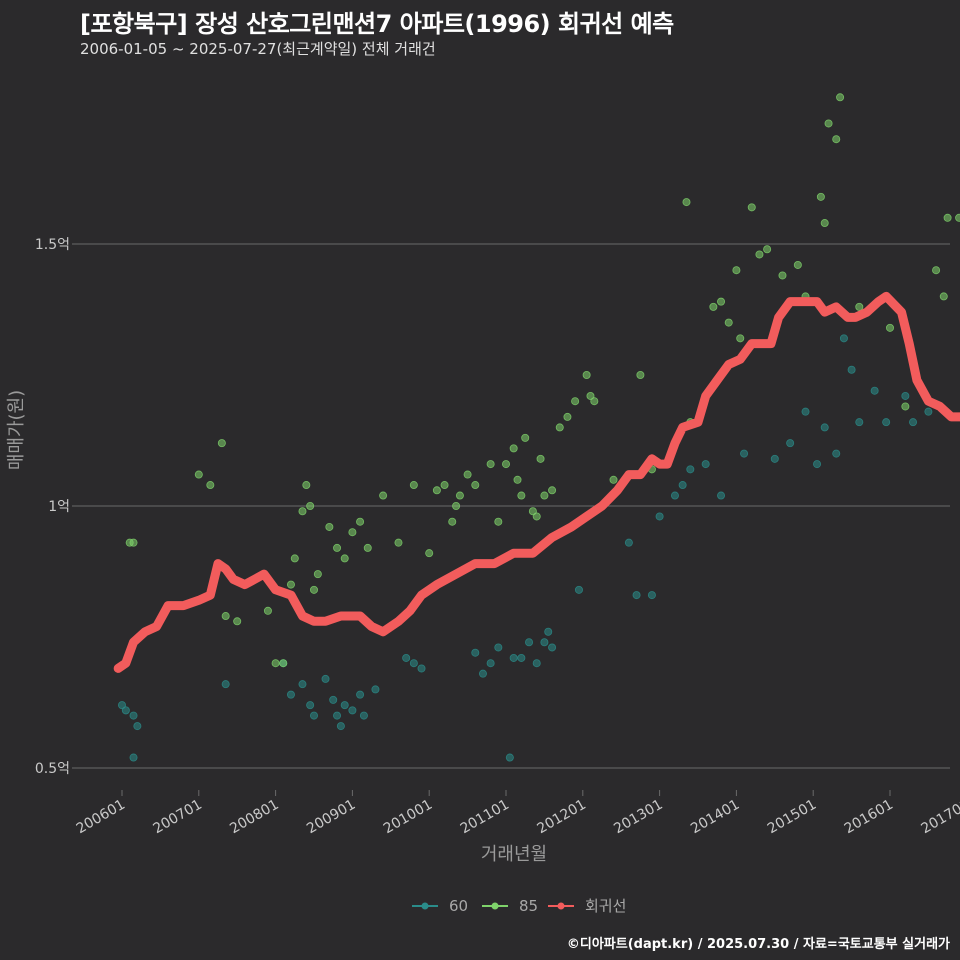  Describe the element at coordinates (16, 430) in the screenshot. I see `y-axis-title: 매매가(원)` at that location.